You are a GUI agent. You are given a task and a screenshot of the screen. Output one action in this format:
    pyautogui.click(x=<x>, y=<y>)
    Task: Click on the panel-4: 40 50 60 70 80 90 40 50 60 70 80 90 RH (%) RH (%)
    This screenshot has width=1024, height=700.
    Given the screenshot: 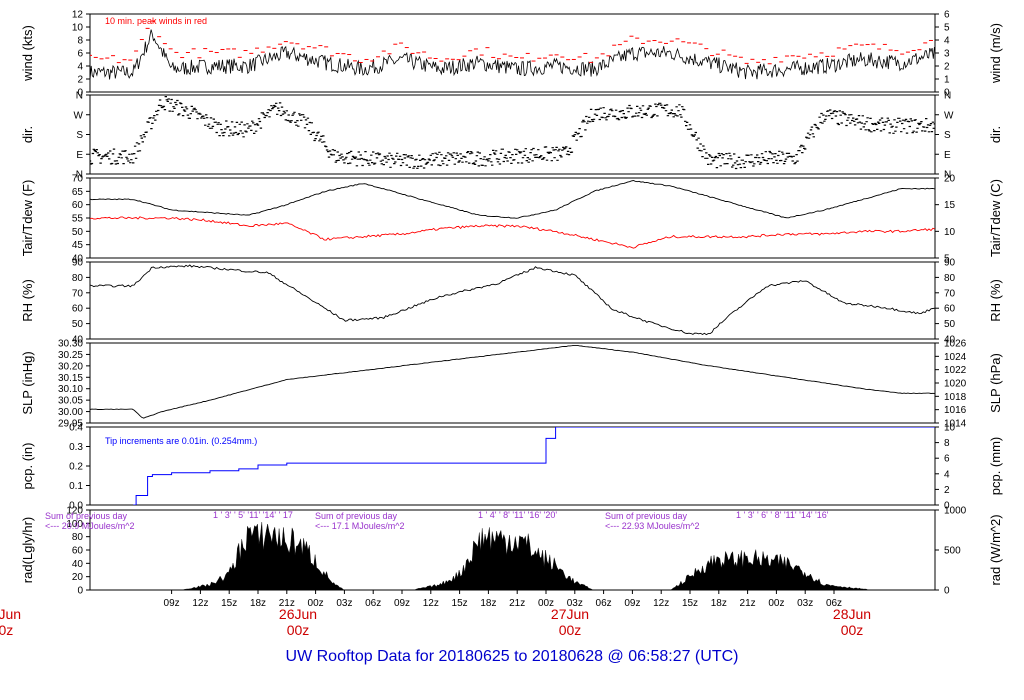 What is the action you would take?
    pyautogui.click(x=511, y=302)
    